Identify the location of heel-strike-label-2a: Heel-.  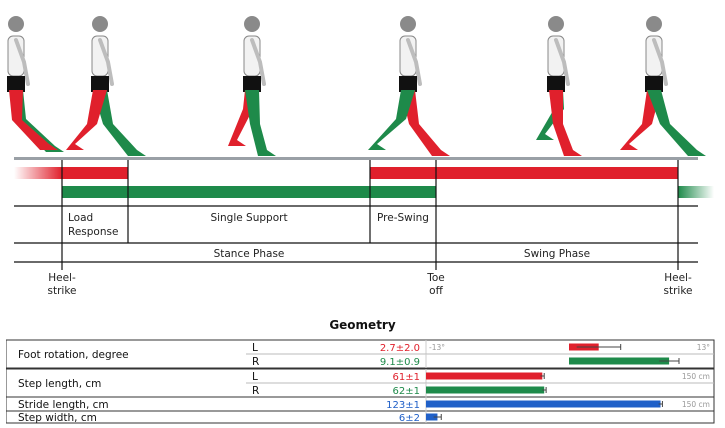
(678, 278).